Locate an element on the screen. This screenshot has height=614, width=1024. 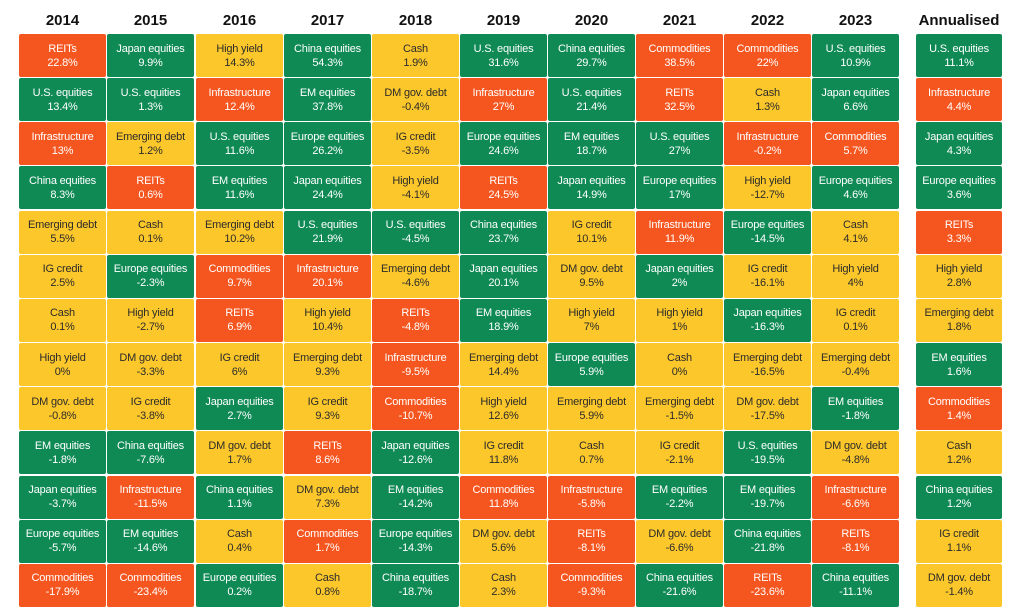
return-value-label: -17.5% is located at coordinates (767, 415).